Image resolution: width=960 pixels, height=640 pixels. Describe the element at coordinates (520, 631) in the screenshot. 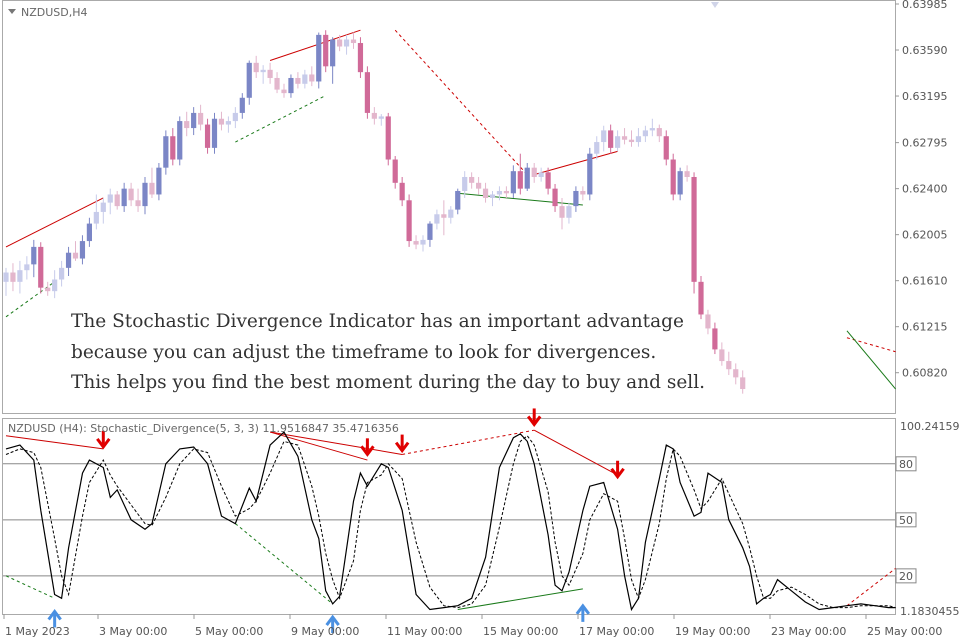

I see `time-tick-label: 15 May 00:00` at that location.